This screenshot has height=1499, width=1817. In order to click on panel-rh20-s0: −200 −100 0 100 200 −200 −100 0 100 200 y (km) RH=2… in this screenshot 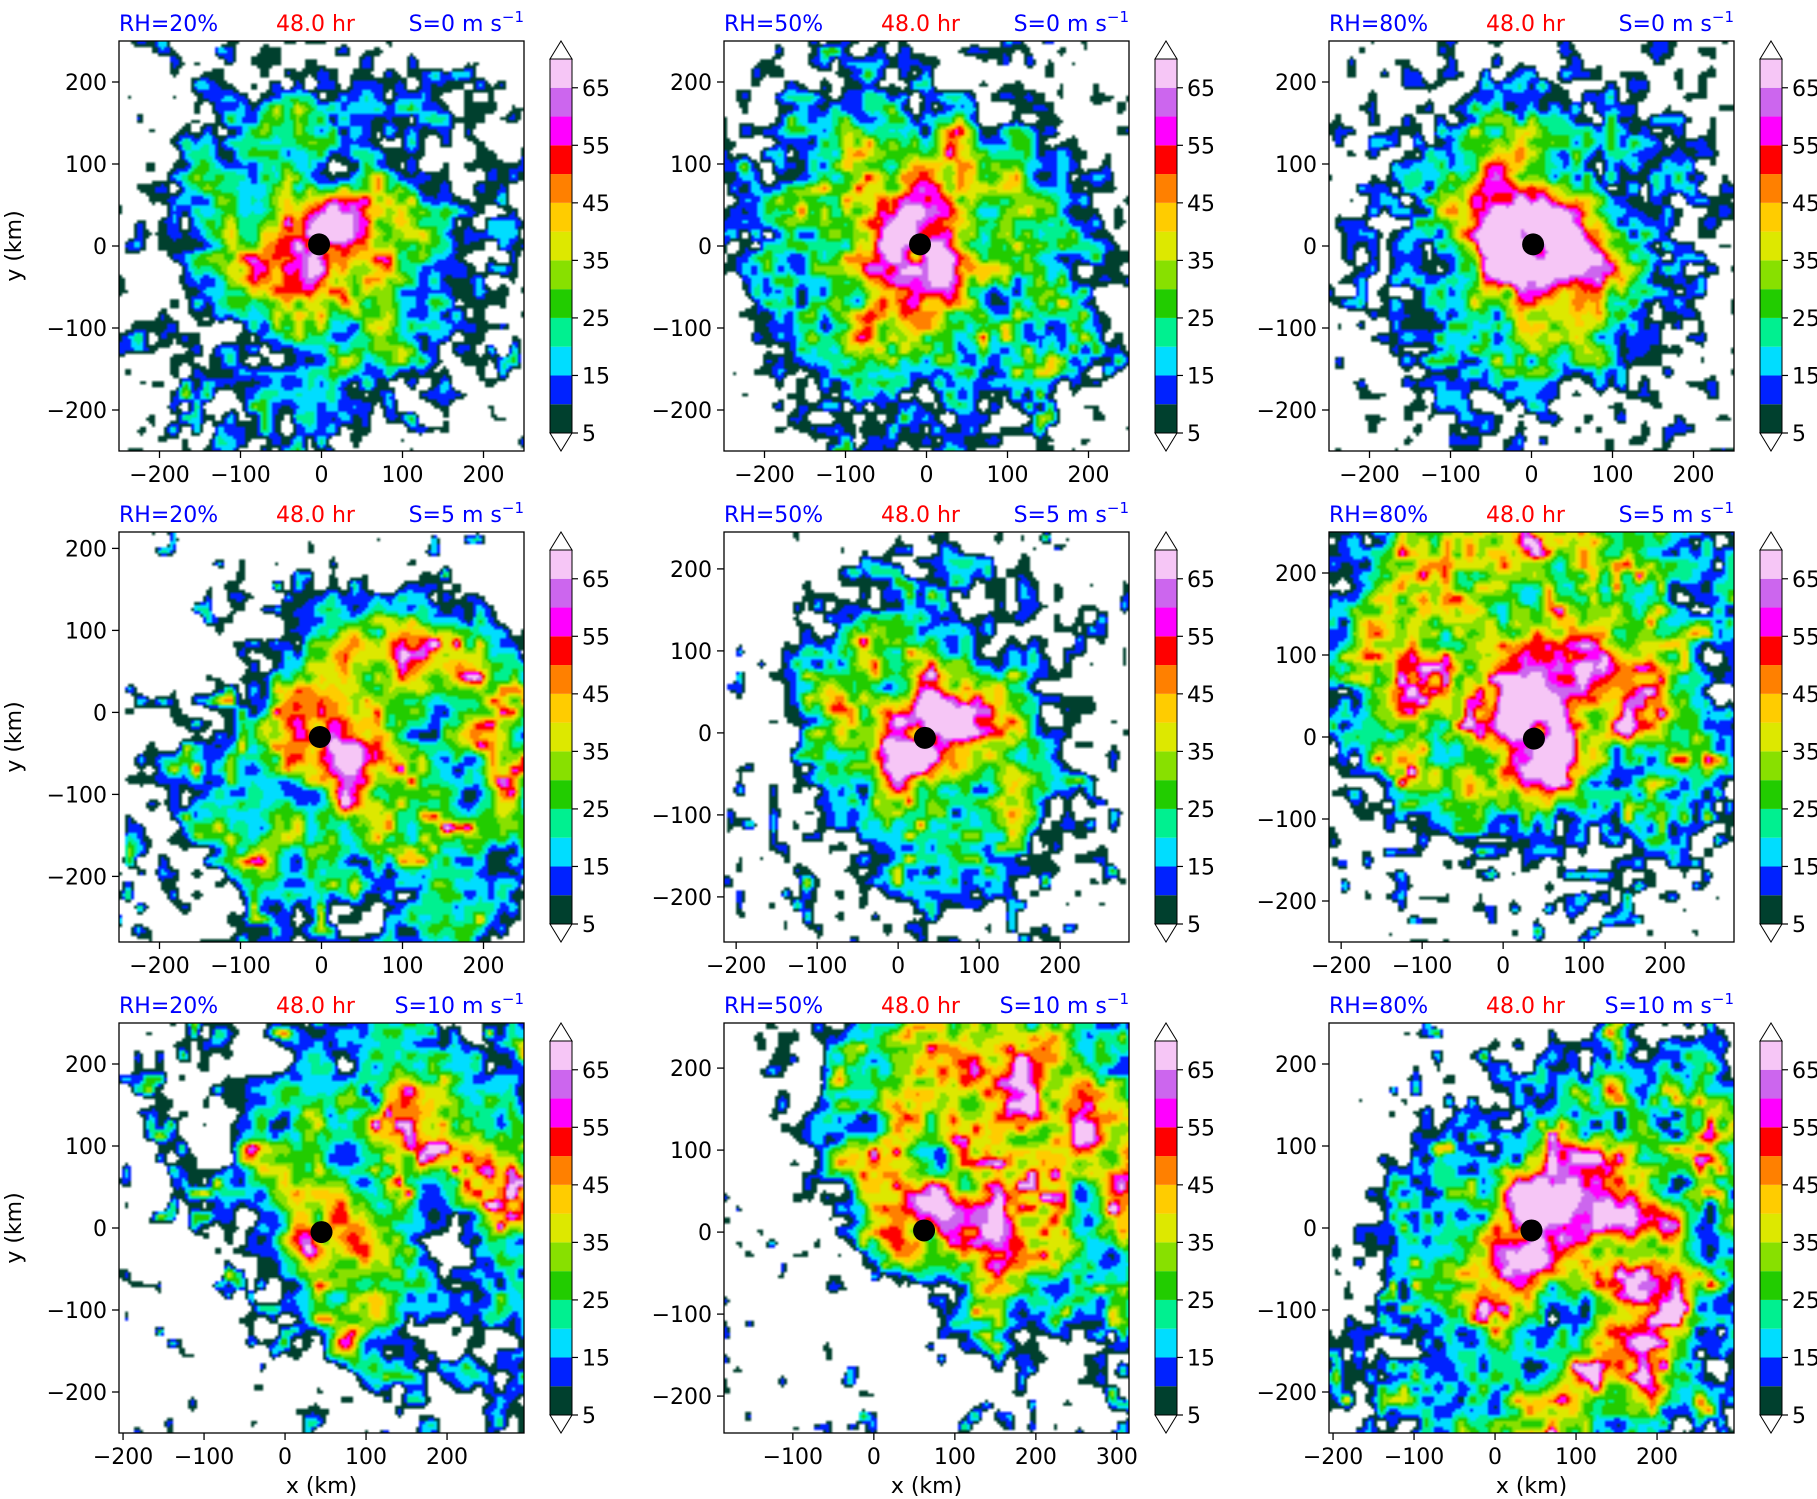, I will do `click(306, 248)`.